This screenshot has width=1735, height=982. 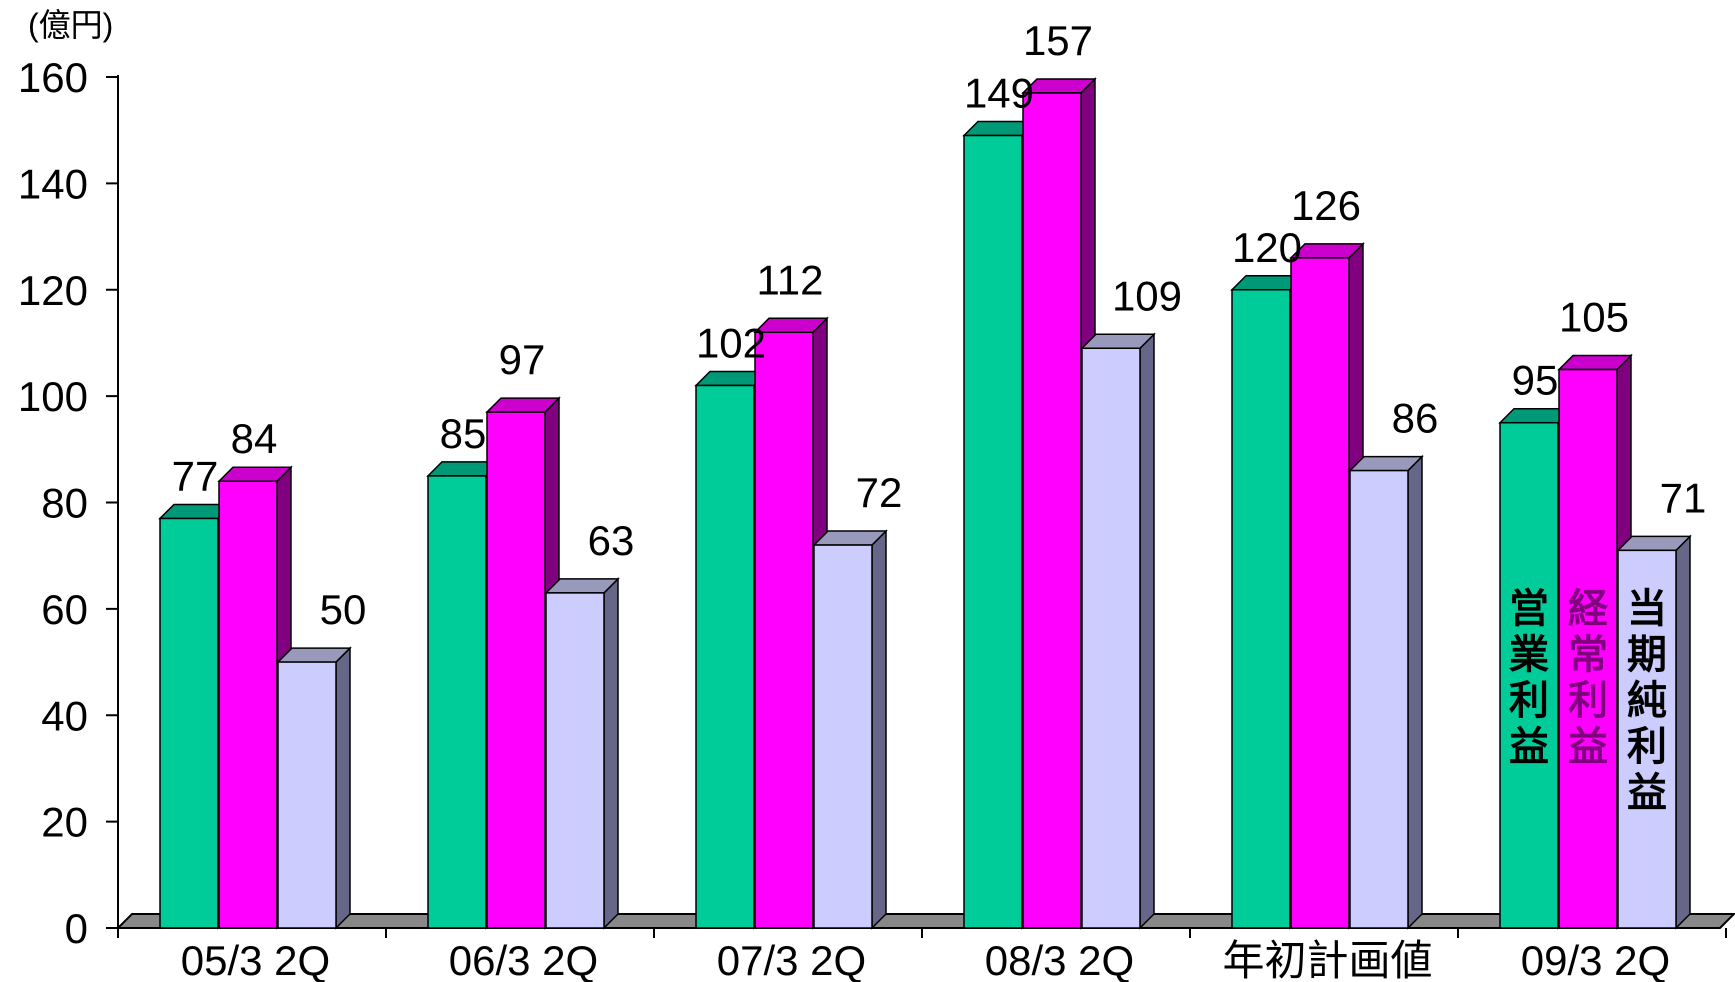 I want to click on series-label: 経常利益, so click(x=1588, y=678).